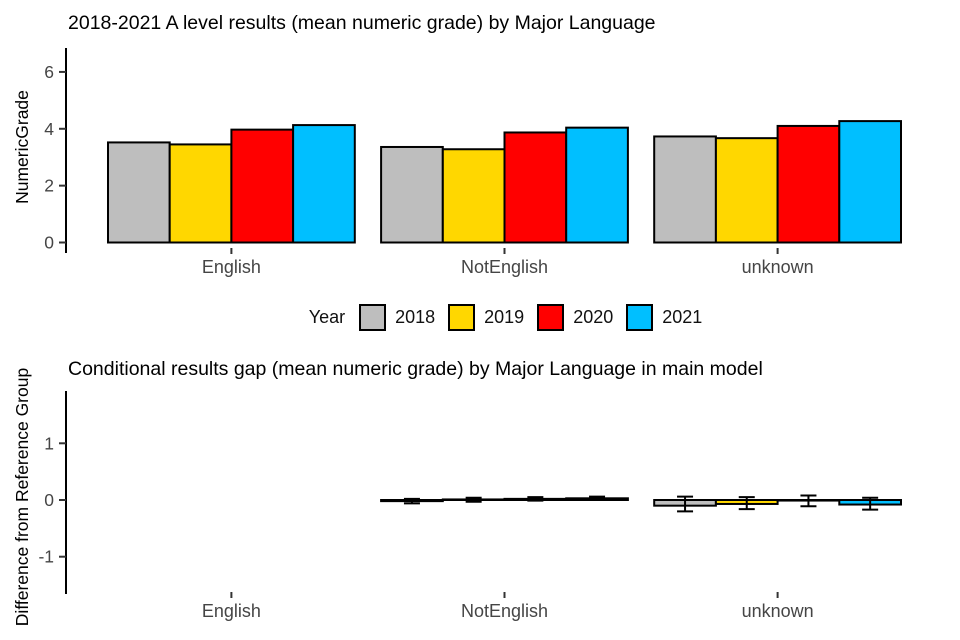 Image resolution: width=960 pixels, height=640 pixels. I want to click on legend: Year 2018 2019 2020 2021, so click(505, 317).